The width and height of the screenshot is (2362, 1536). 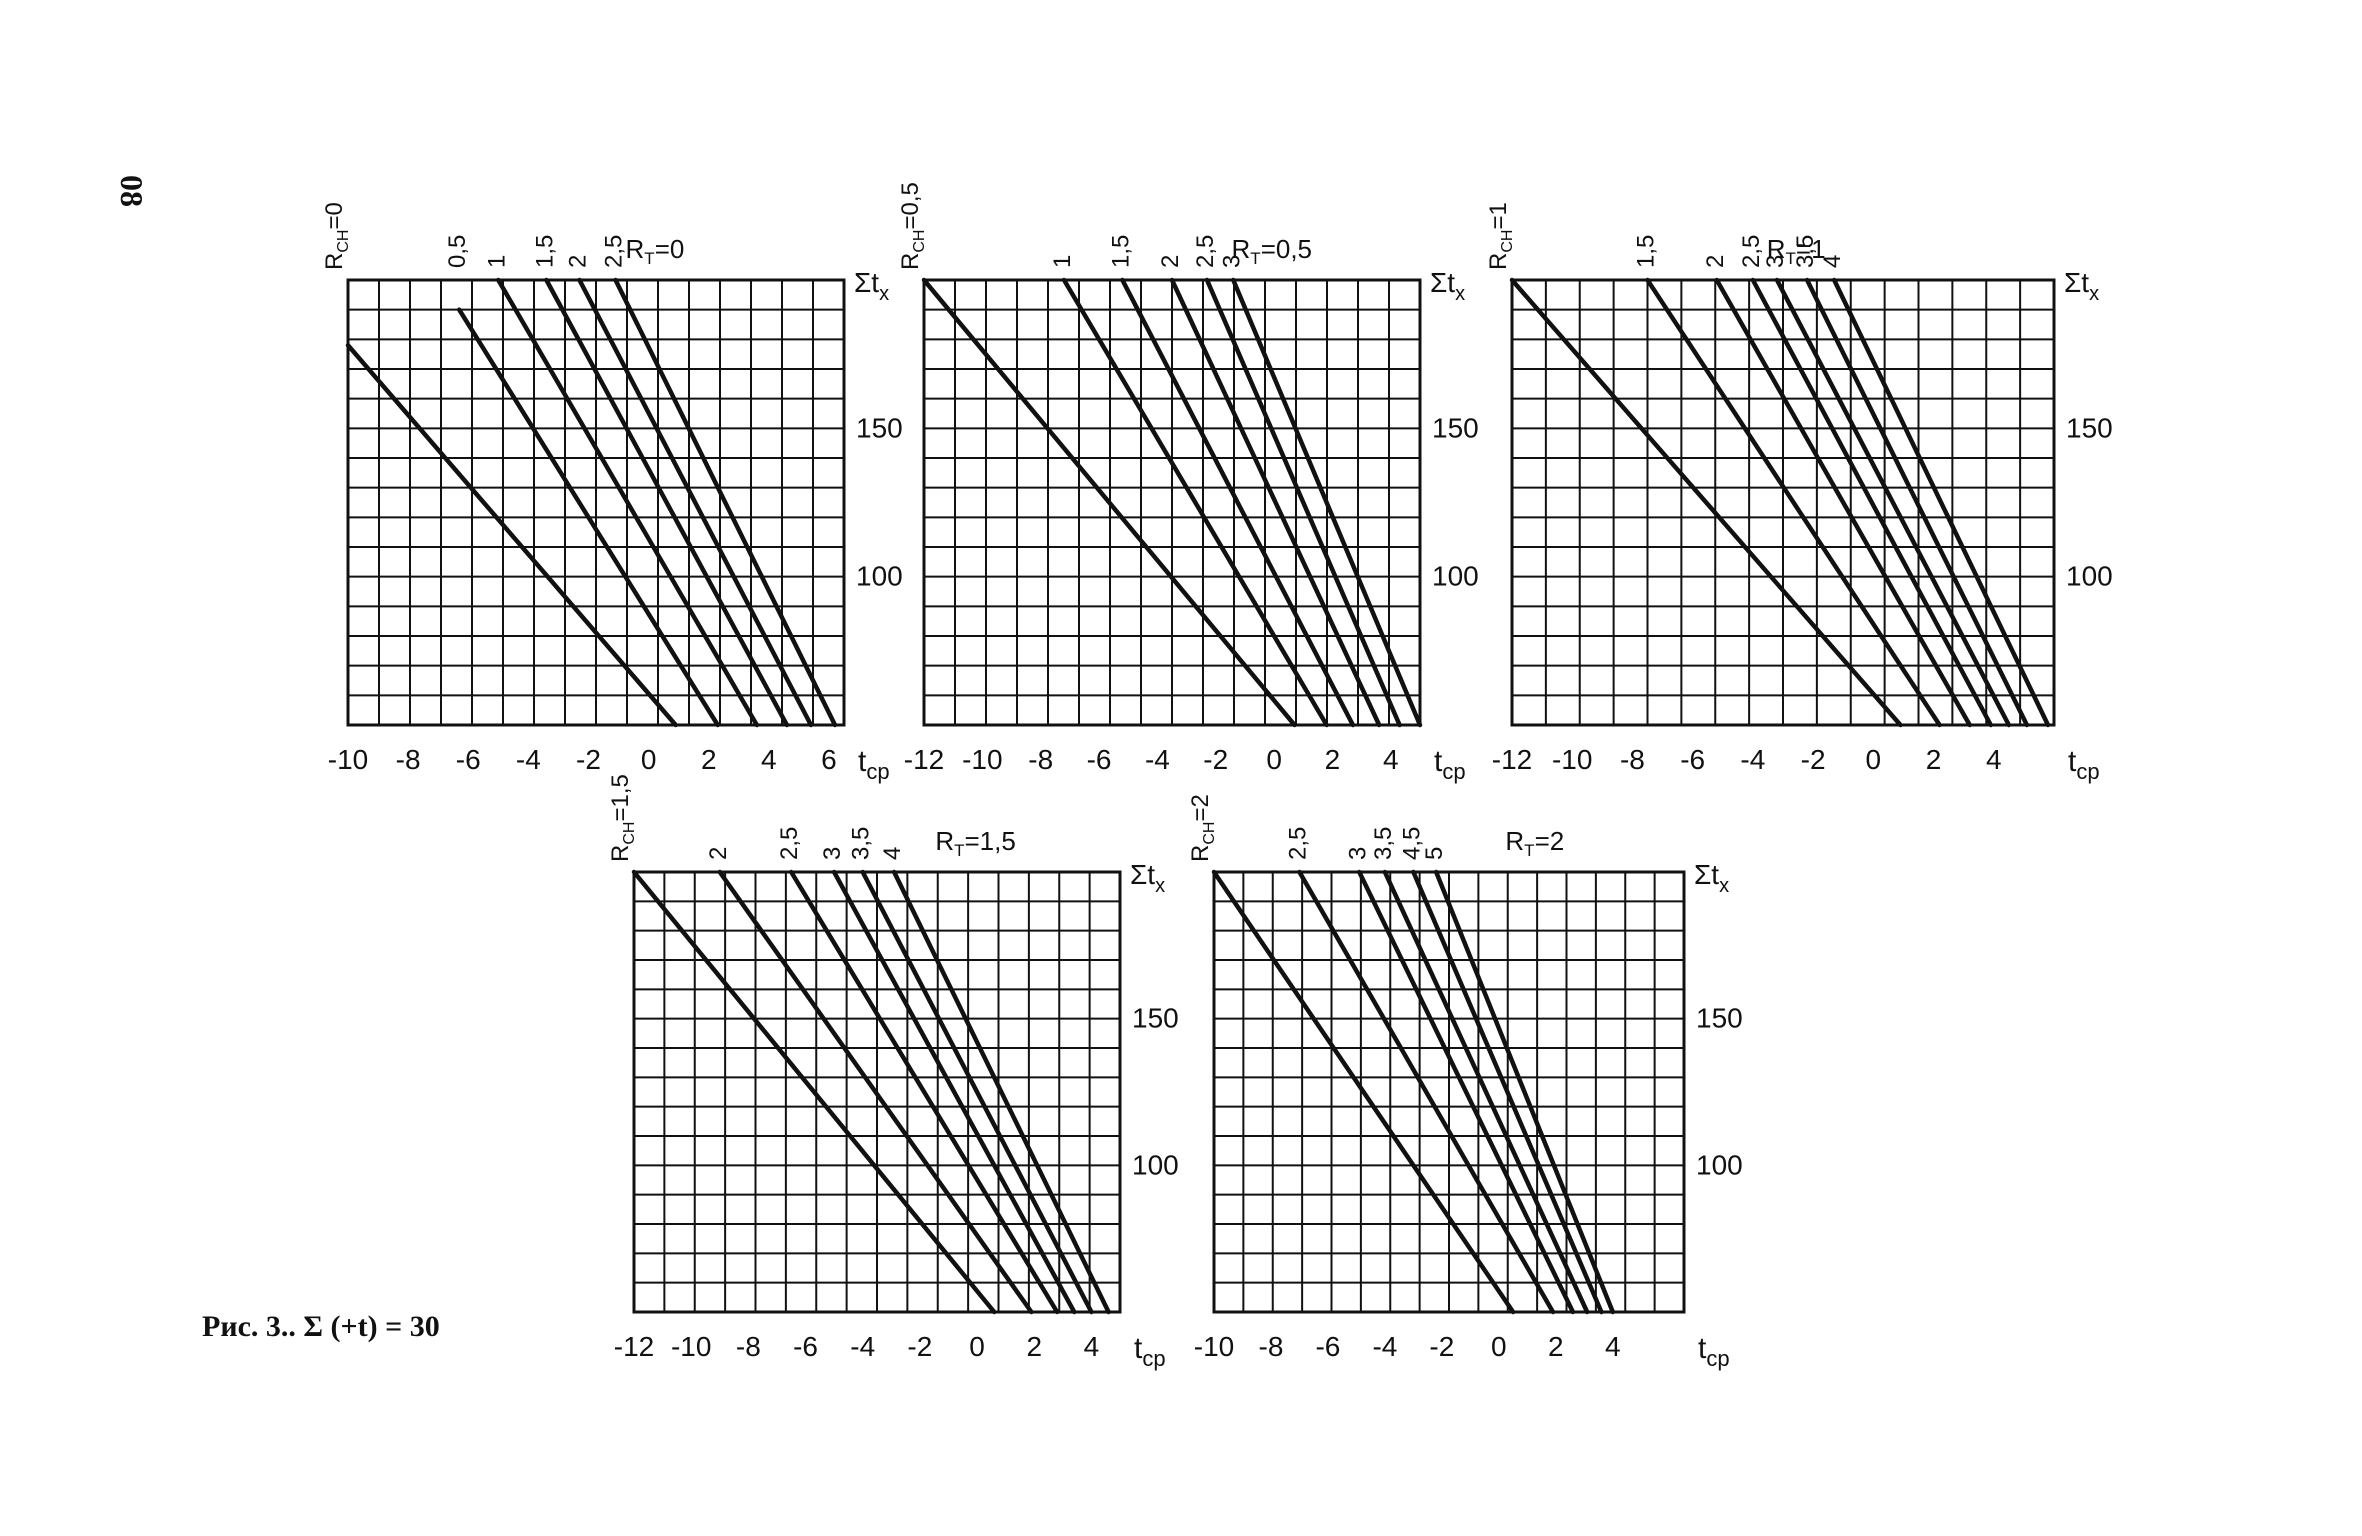 What do you see at coordinates (1434, 853) in the screenshot?
I see `series-label: 5` at bounding box center [1434, 853].